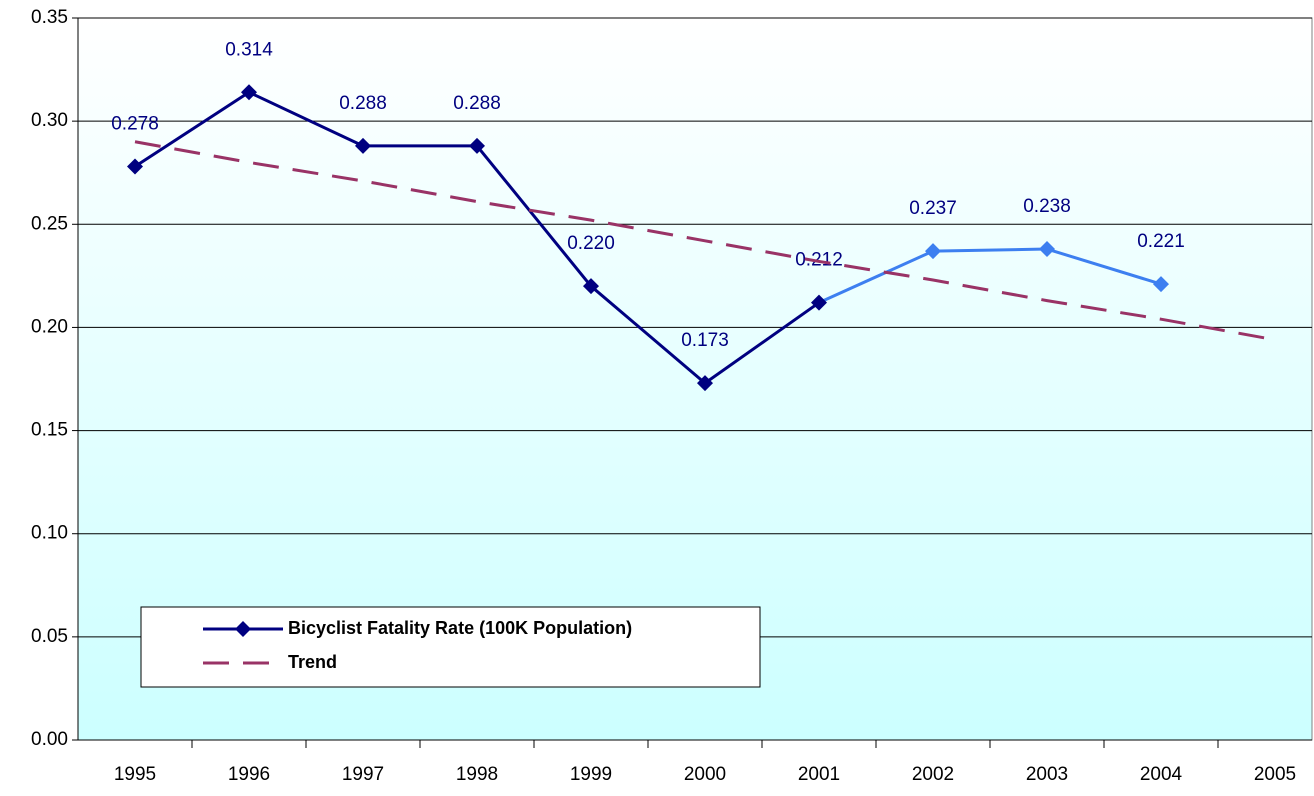  I want to click on x-tick-label: 1997, so click(363, 774).